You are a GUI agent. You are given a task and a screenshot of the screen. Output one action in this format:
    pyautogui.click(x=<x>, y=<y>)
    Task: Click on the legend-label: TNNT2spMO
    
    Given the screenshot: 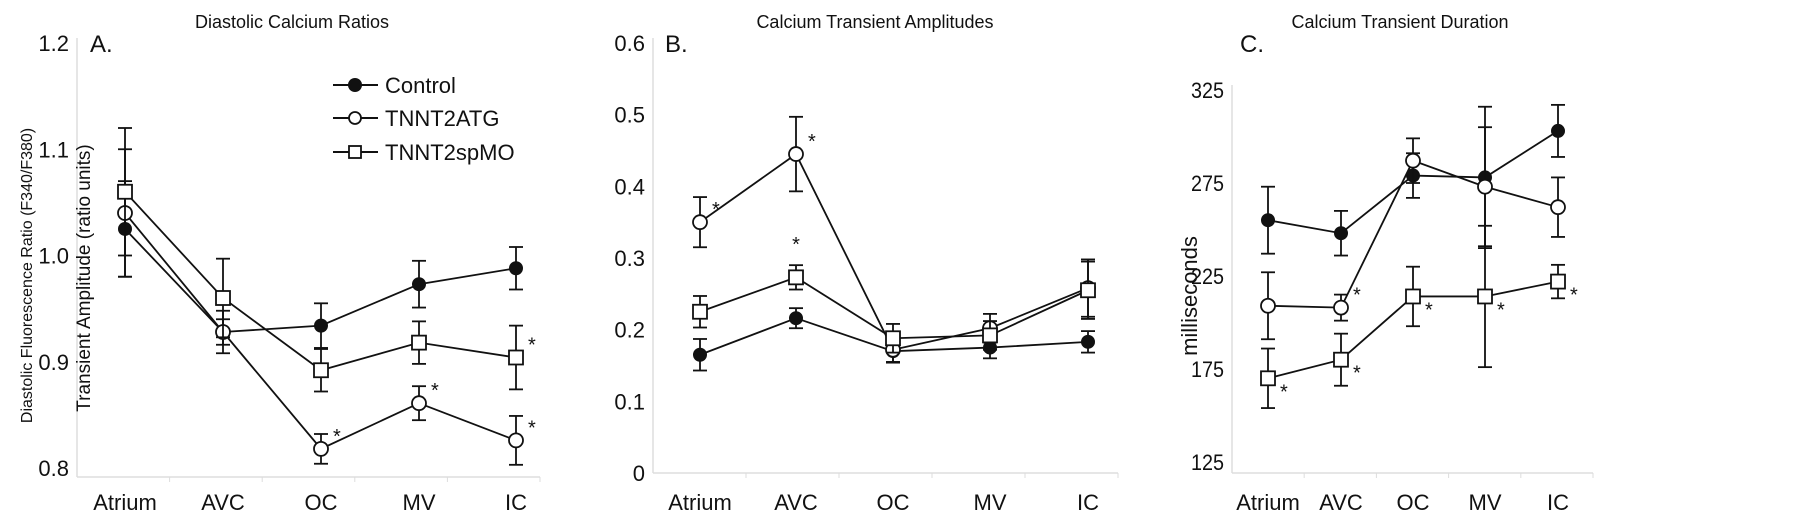 What is the action you would take?
    pyautogui.click(x=450, y=152)
    